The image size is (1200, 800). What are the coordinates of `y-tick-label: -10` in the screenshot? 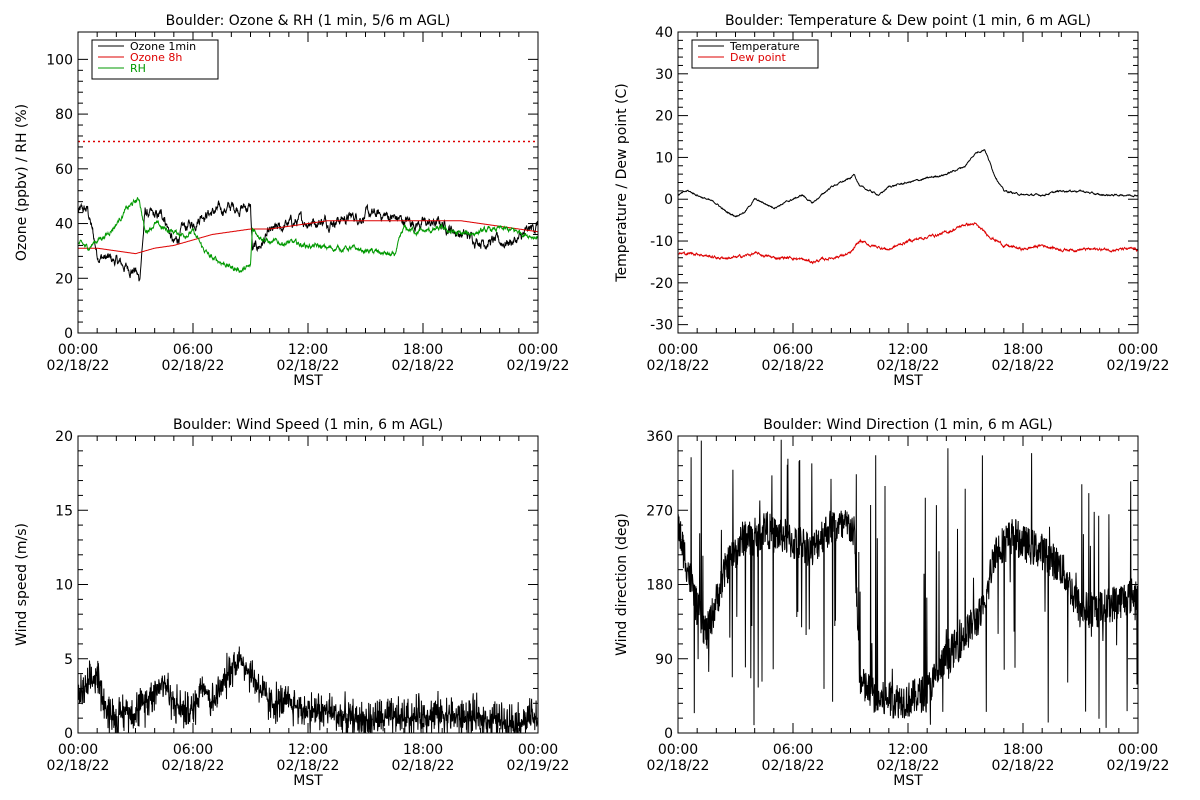 It's located at (661, 242).